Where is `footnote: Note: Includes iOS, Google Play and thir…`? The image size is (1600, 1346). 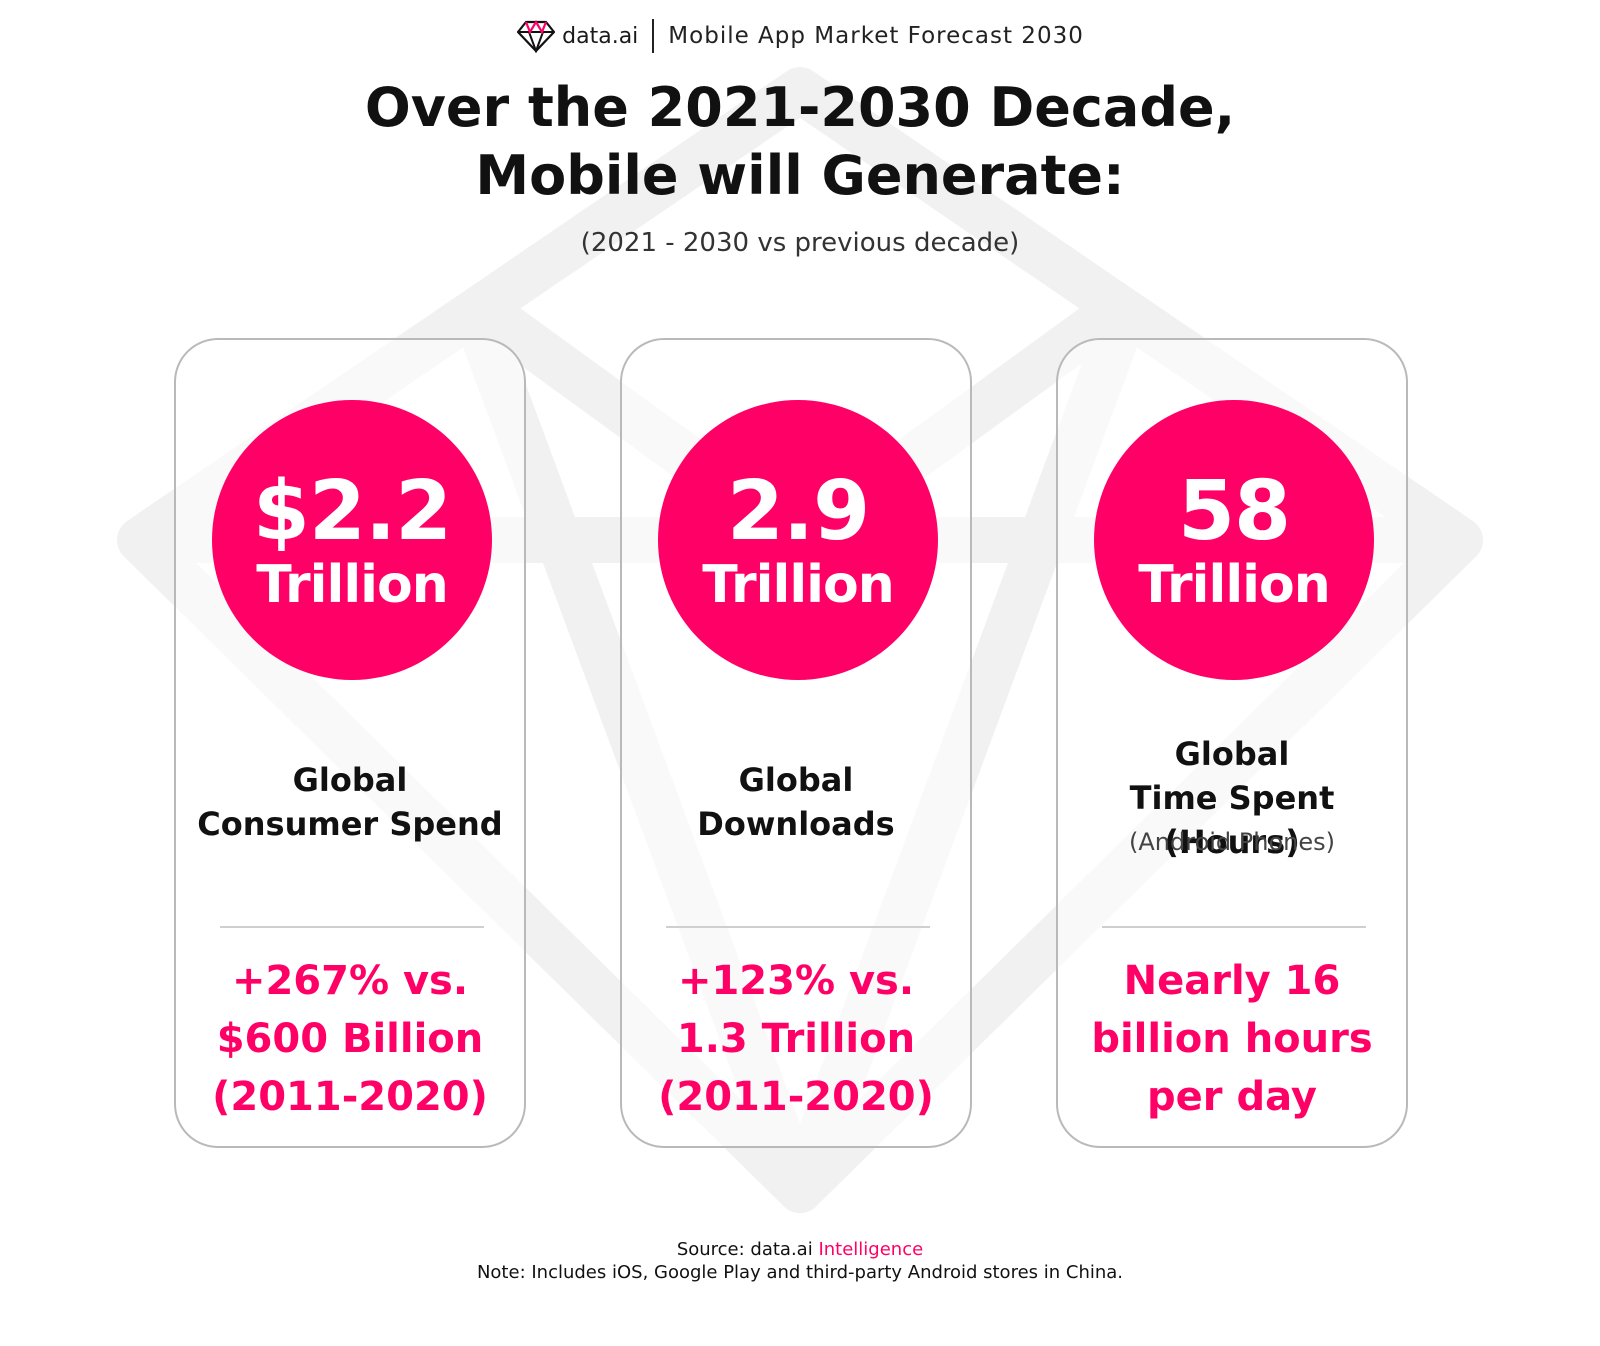
footnote: Note: Includes iOS, Google Play and thir… is located at coordinates (800, 1272).